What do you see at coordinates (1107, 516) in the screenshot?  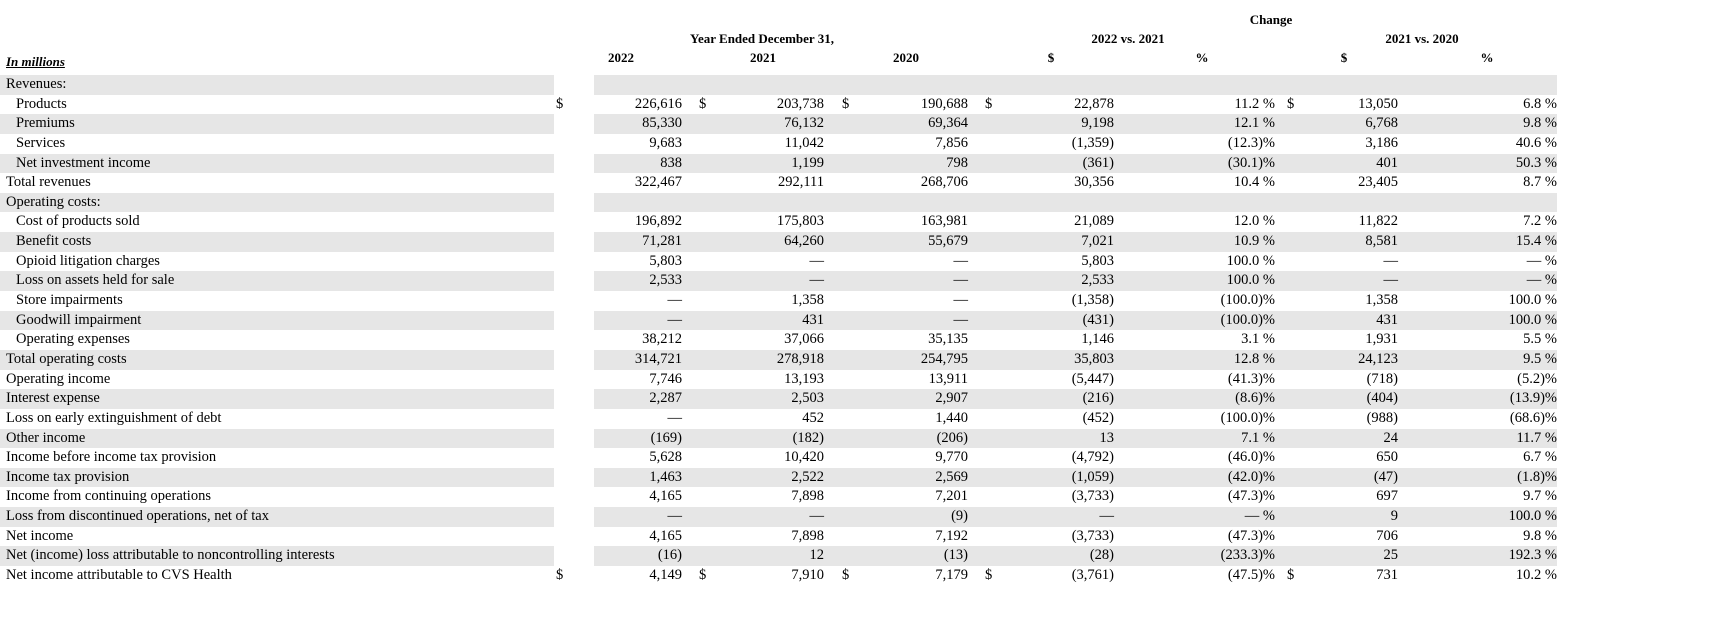 I see `cell-chg1-dollar: —` at bounding box center [1107, 516].